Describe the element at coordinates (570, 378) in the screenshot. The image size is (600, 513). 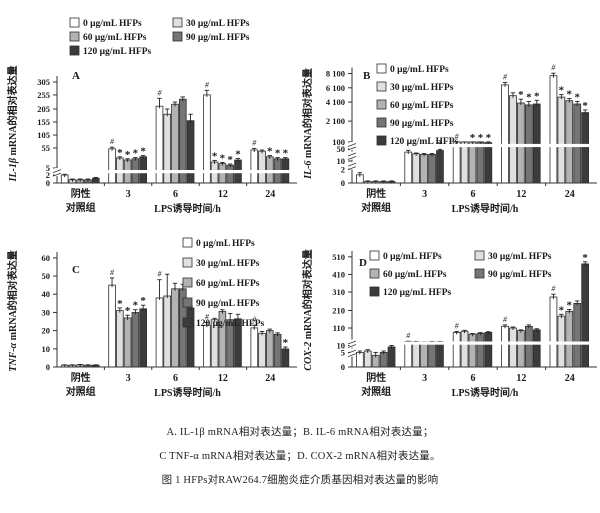
I see `x-category-label: 24` at that location.